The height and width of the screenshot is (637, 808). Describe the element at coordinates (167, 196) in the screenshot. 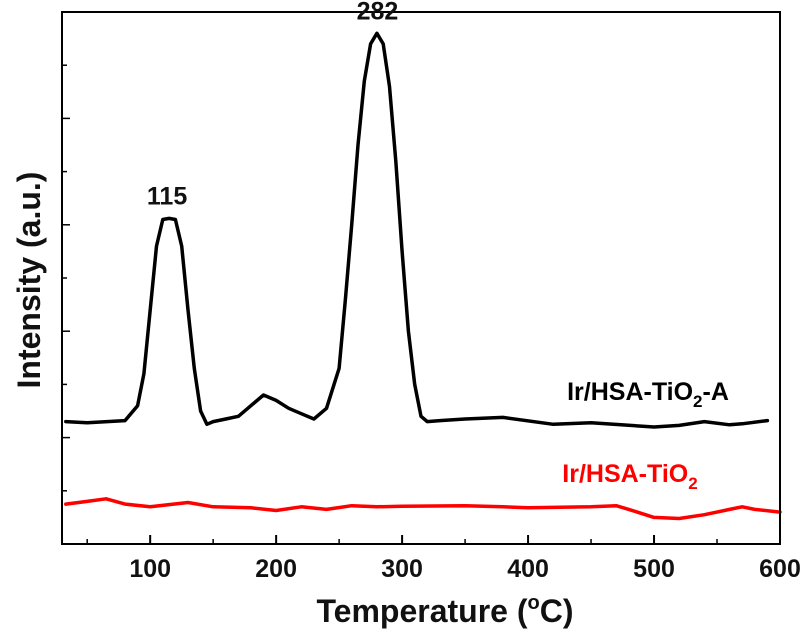

I see `peak-label-115: 115` at that location.